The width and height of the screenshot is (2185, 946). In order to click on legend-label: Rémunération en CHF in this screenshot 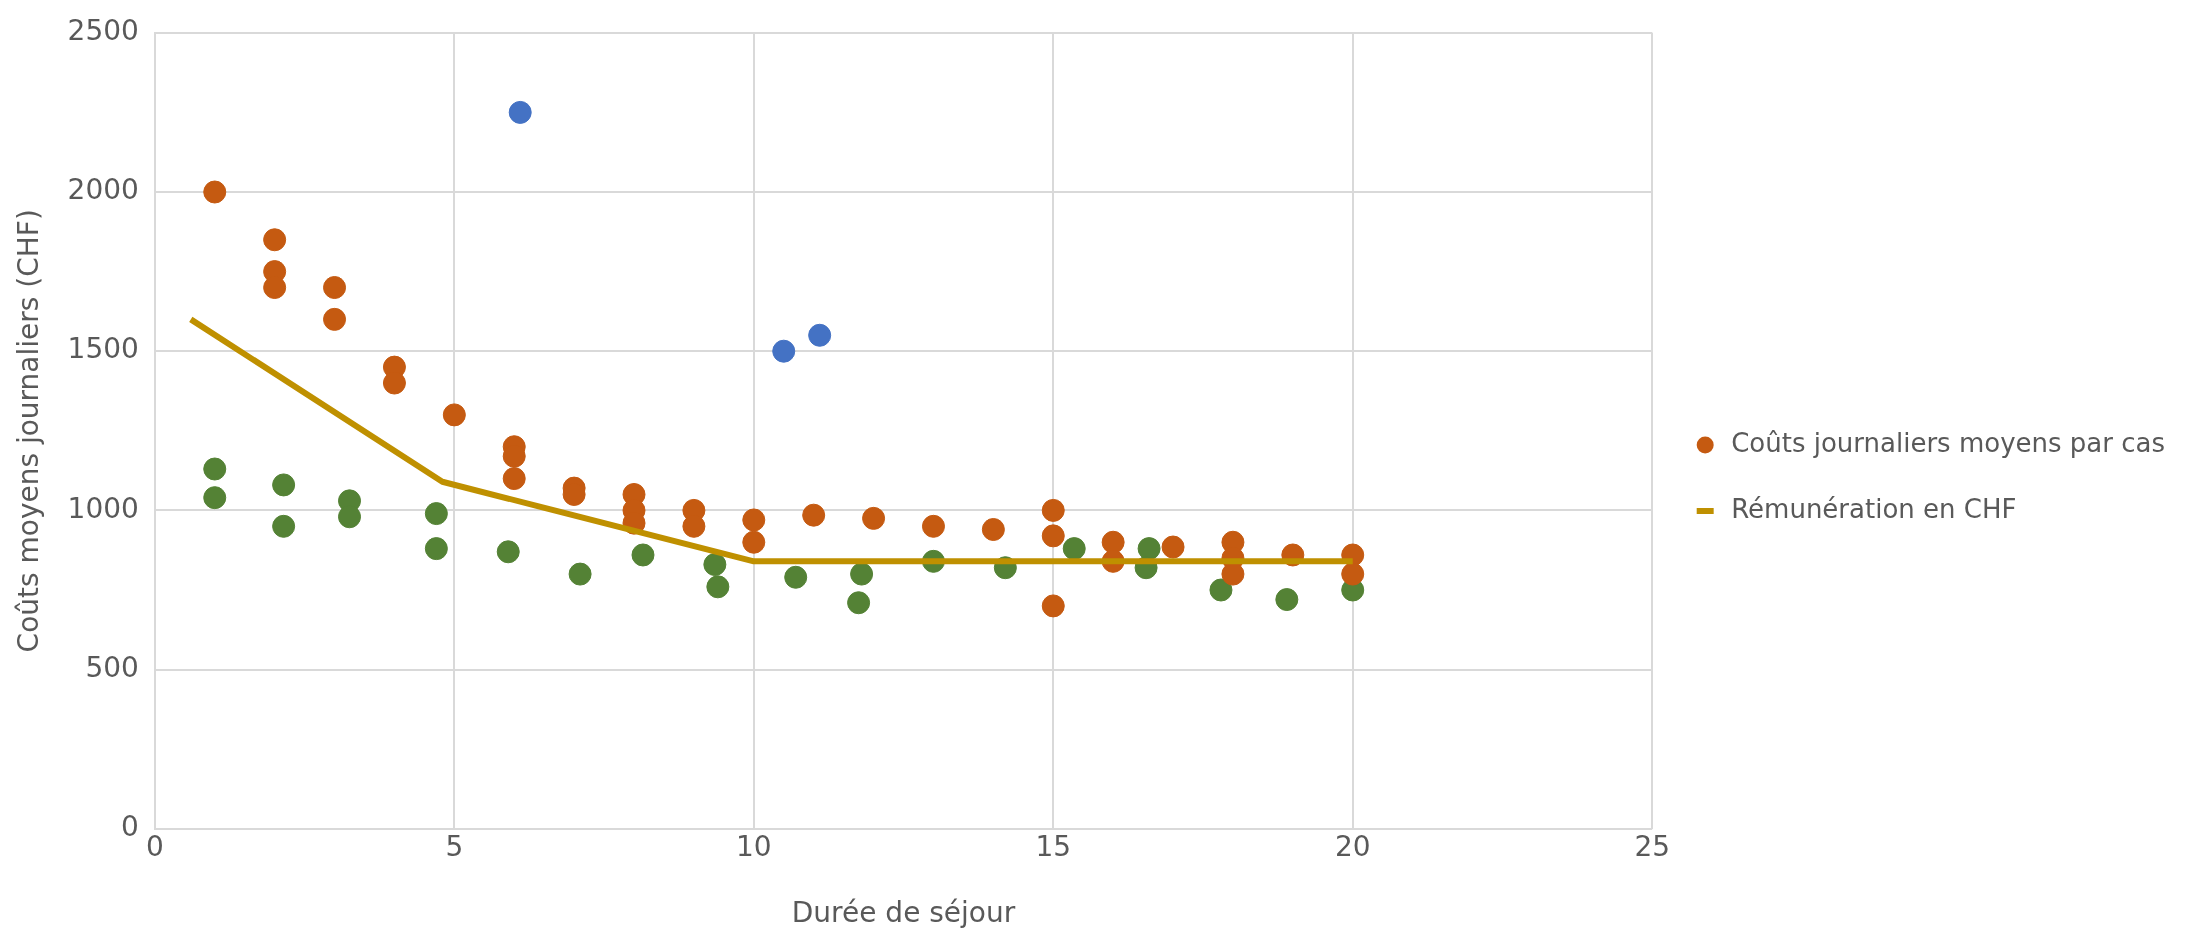, I will do `click(1874, 508)`.